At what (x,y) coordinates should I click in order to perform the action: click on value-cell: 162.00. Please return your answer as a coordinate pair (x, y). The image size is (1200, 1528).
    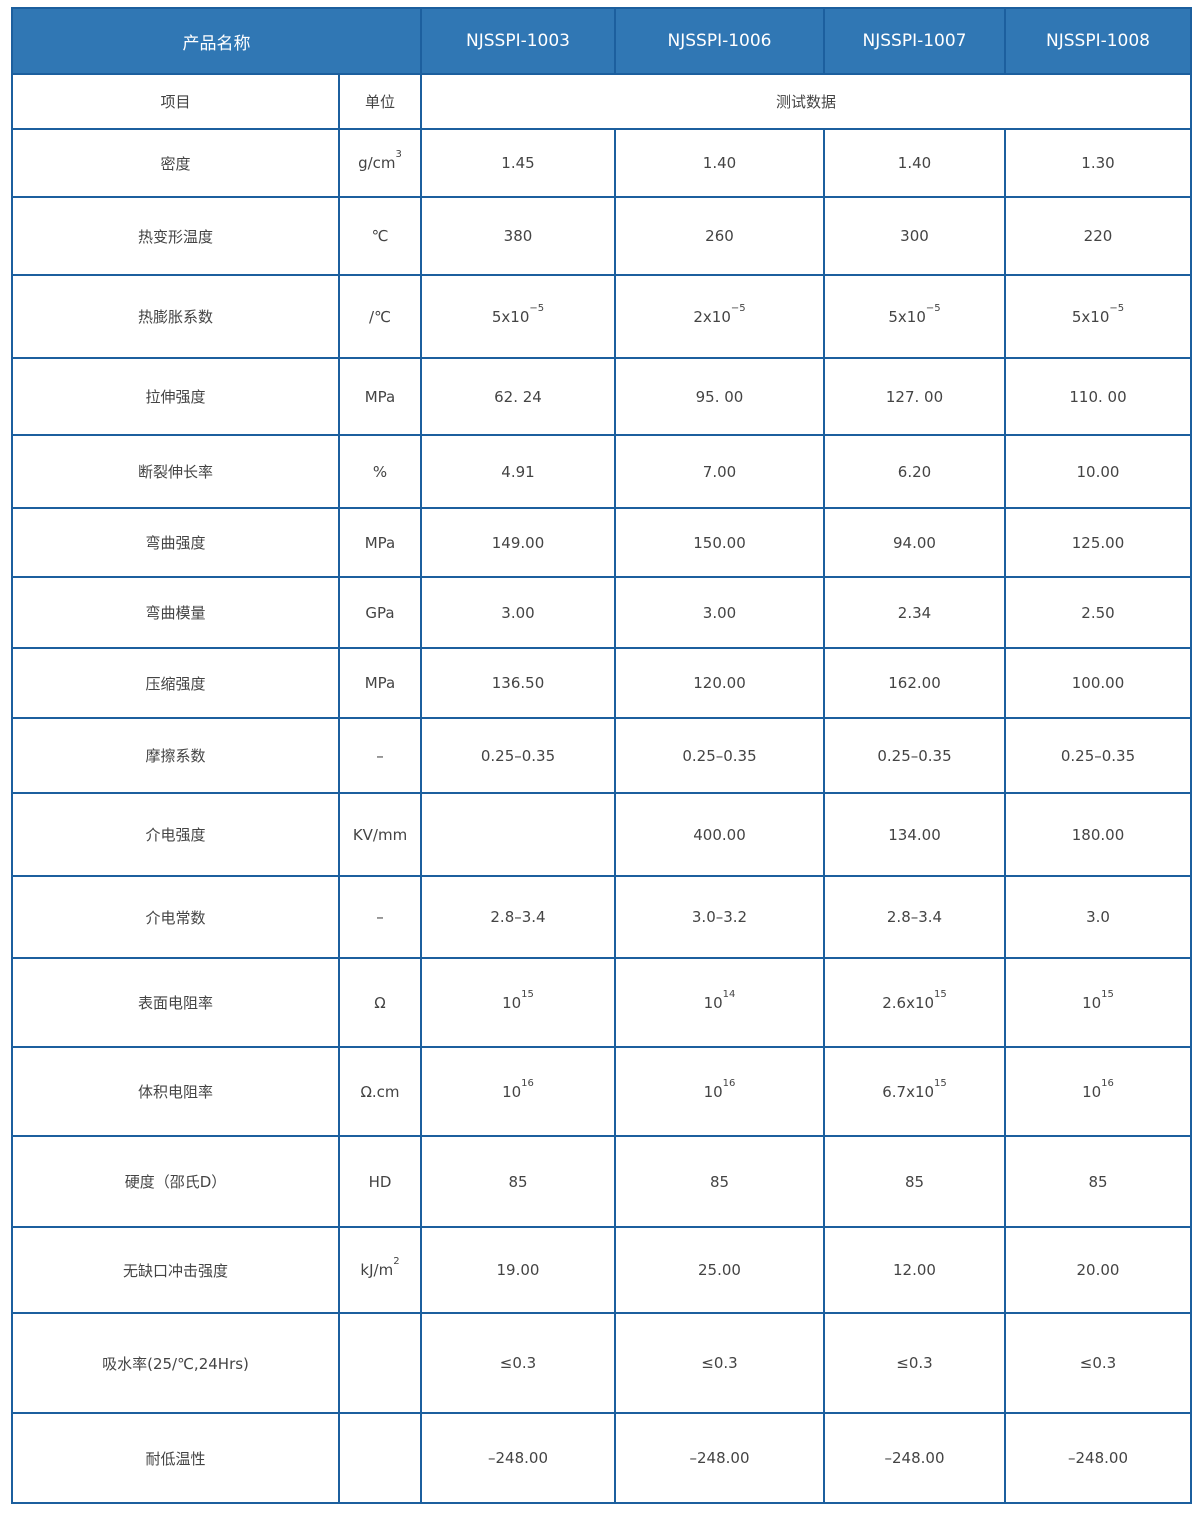
    Looking at the image, I should click on (914, 683).